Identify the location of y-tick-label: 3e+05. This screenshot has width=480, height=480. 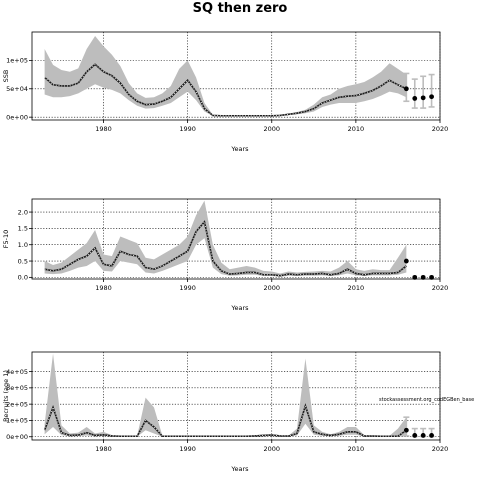
(17, 388).